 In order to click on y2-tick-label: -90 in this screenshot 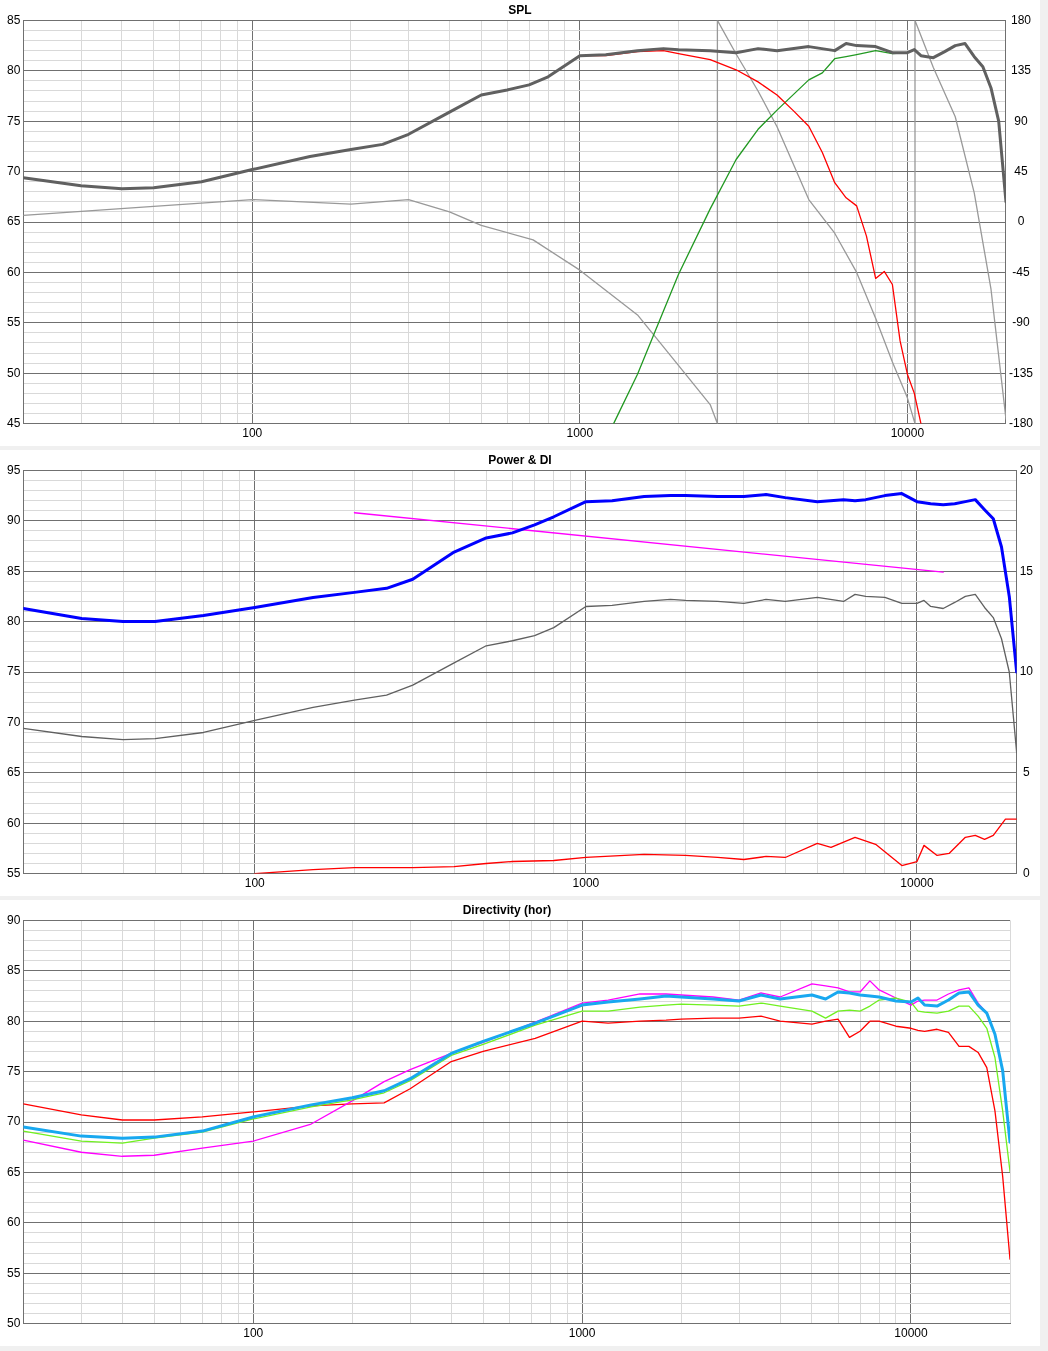, I will do `click(1021, 322)`.